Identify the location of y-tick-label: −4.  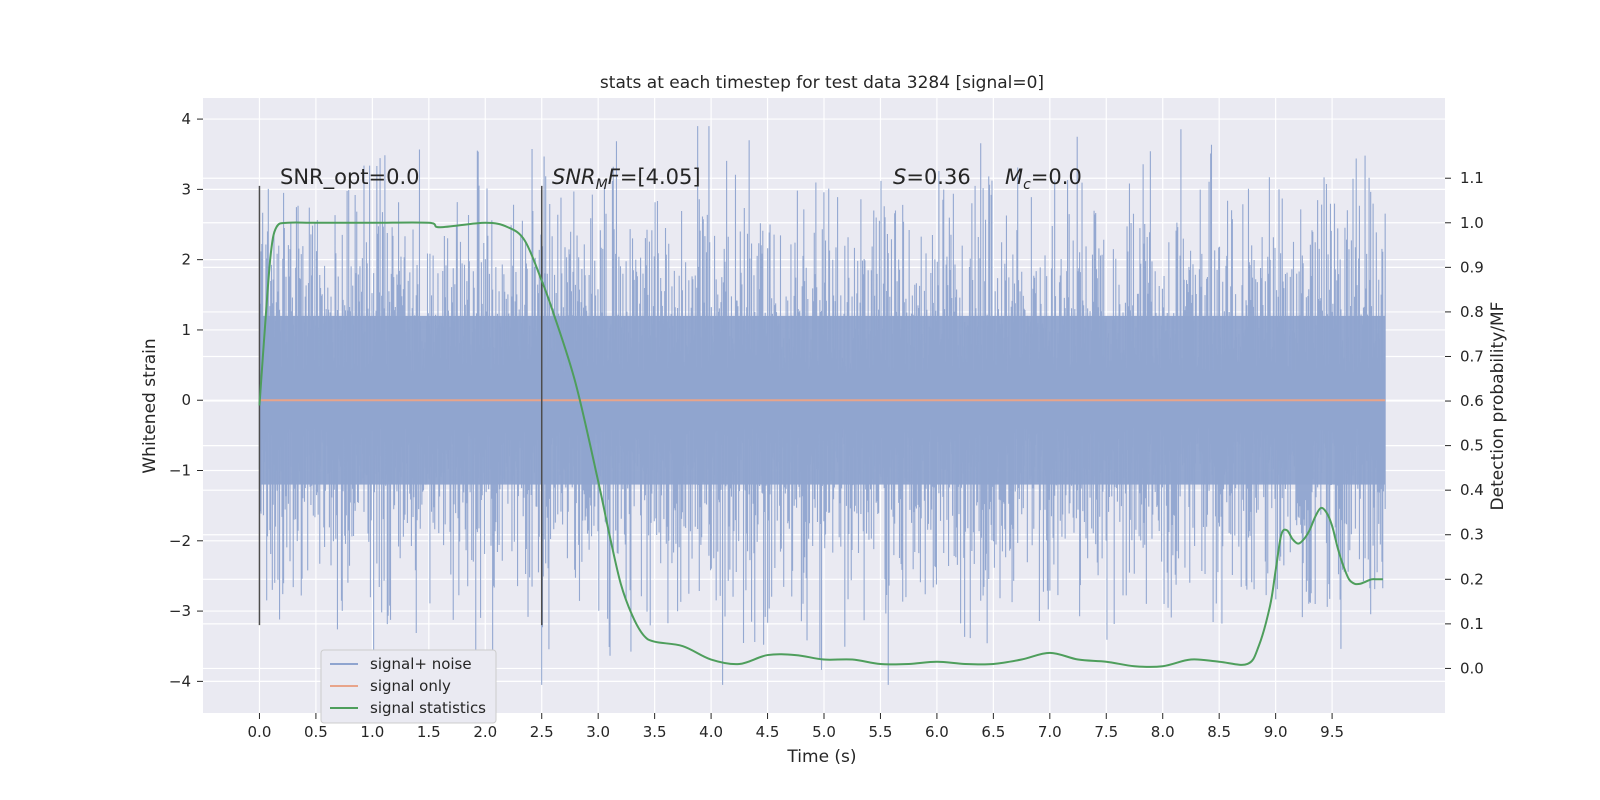
(180, 681).